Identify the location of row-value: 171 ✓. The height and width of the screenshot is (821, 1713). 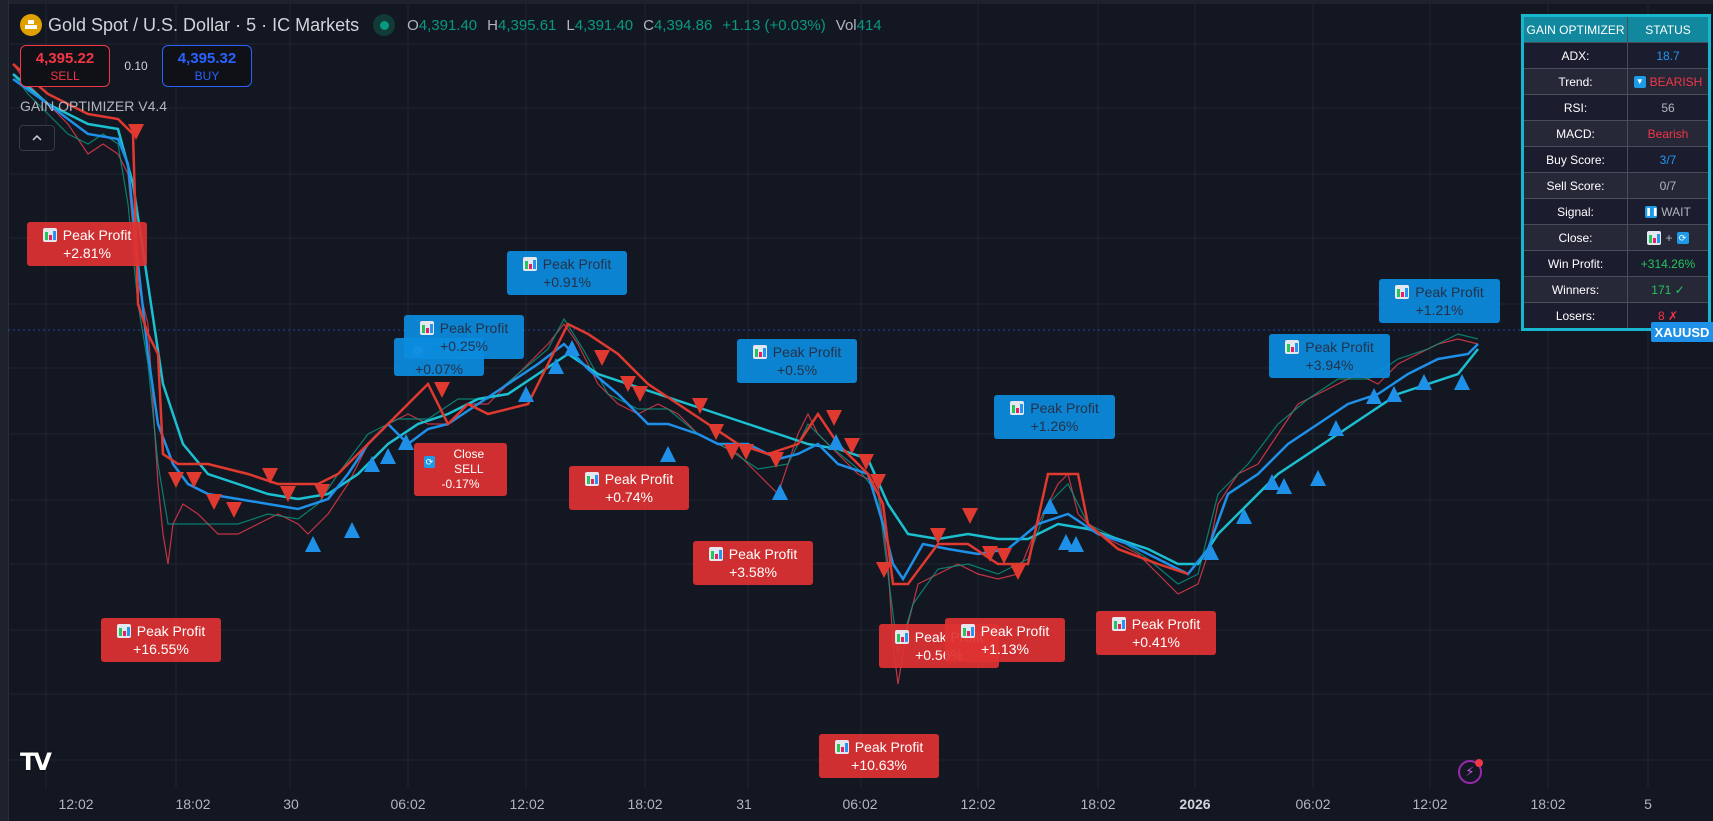
(1668, 289).